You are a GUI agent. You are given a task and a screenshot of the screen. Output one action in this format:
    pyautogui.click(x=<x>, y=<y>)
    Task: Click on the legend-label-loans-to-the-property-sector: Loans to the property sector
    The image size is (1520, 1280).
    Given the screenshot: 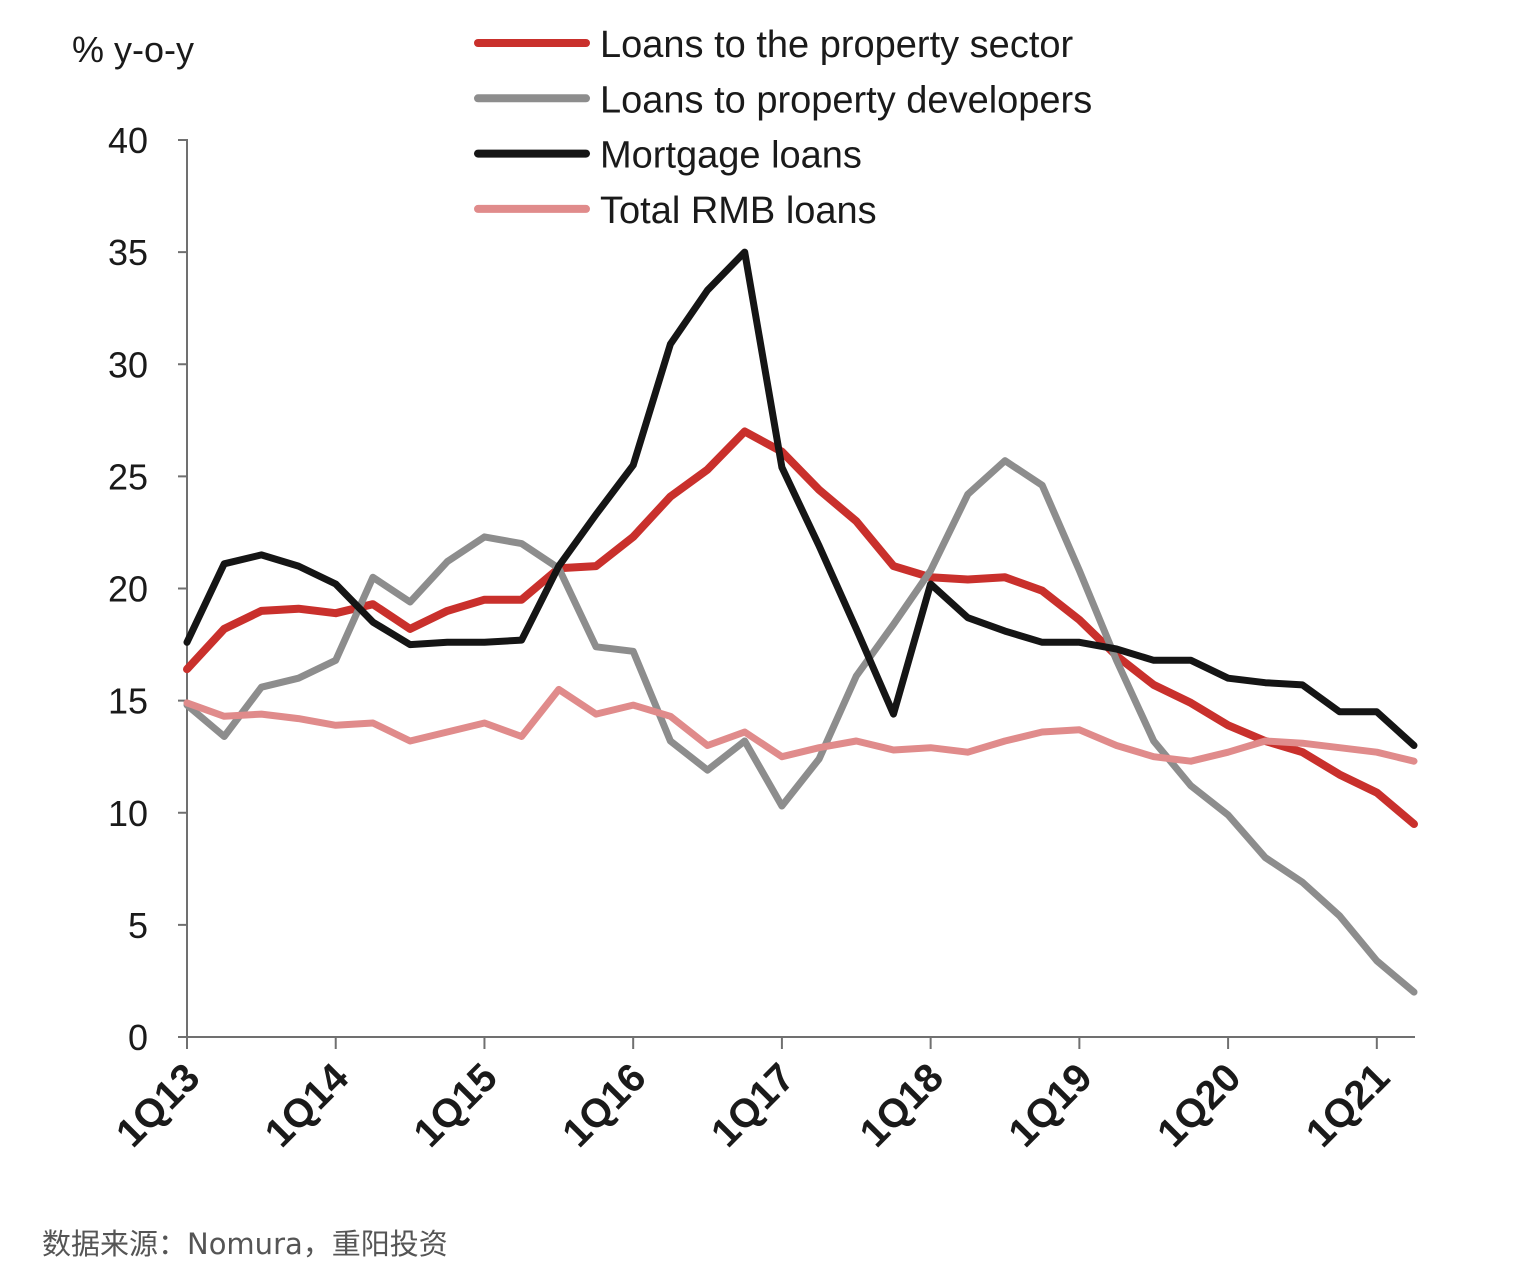 What is the action you would take?
    pyautogui.click(x=837, y=45)
    